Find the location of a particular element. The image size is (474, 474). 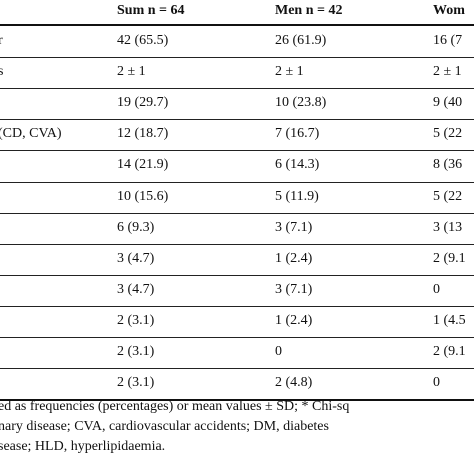

cell-men: 26 (61.9) is located at coordinates (301, 40).